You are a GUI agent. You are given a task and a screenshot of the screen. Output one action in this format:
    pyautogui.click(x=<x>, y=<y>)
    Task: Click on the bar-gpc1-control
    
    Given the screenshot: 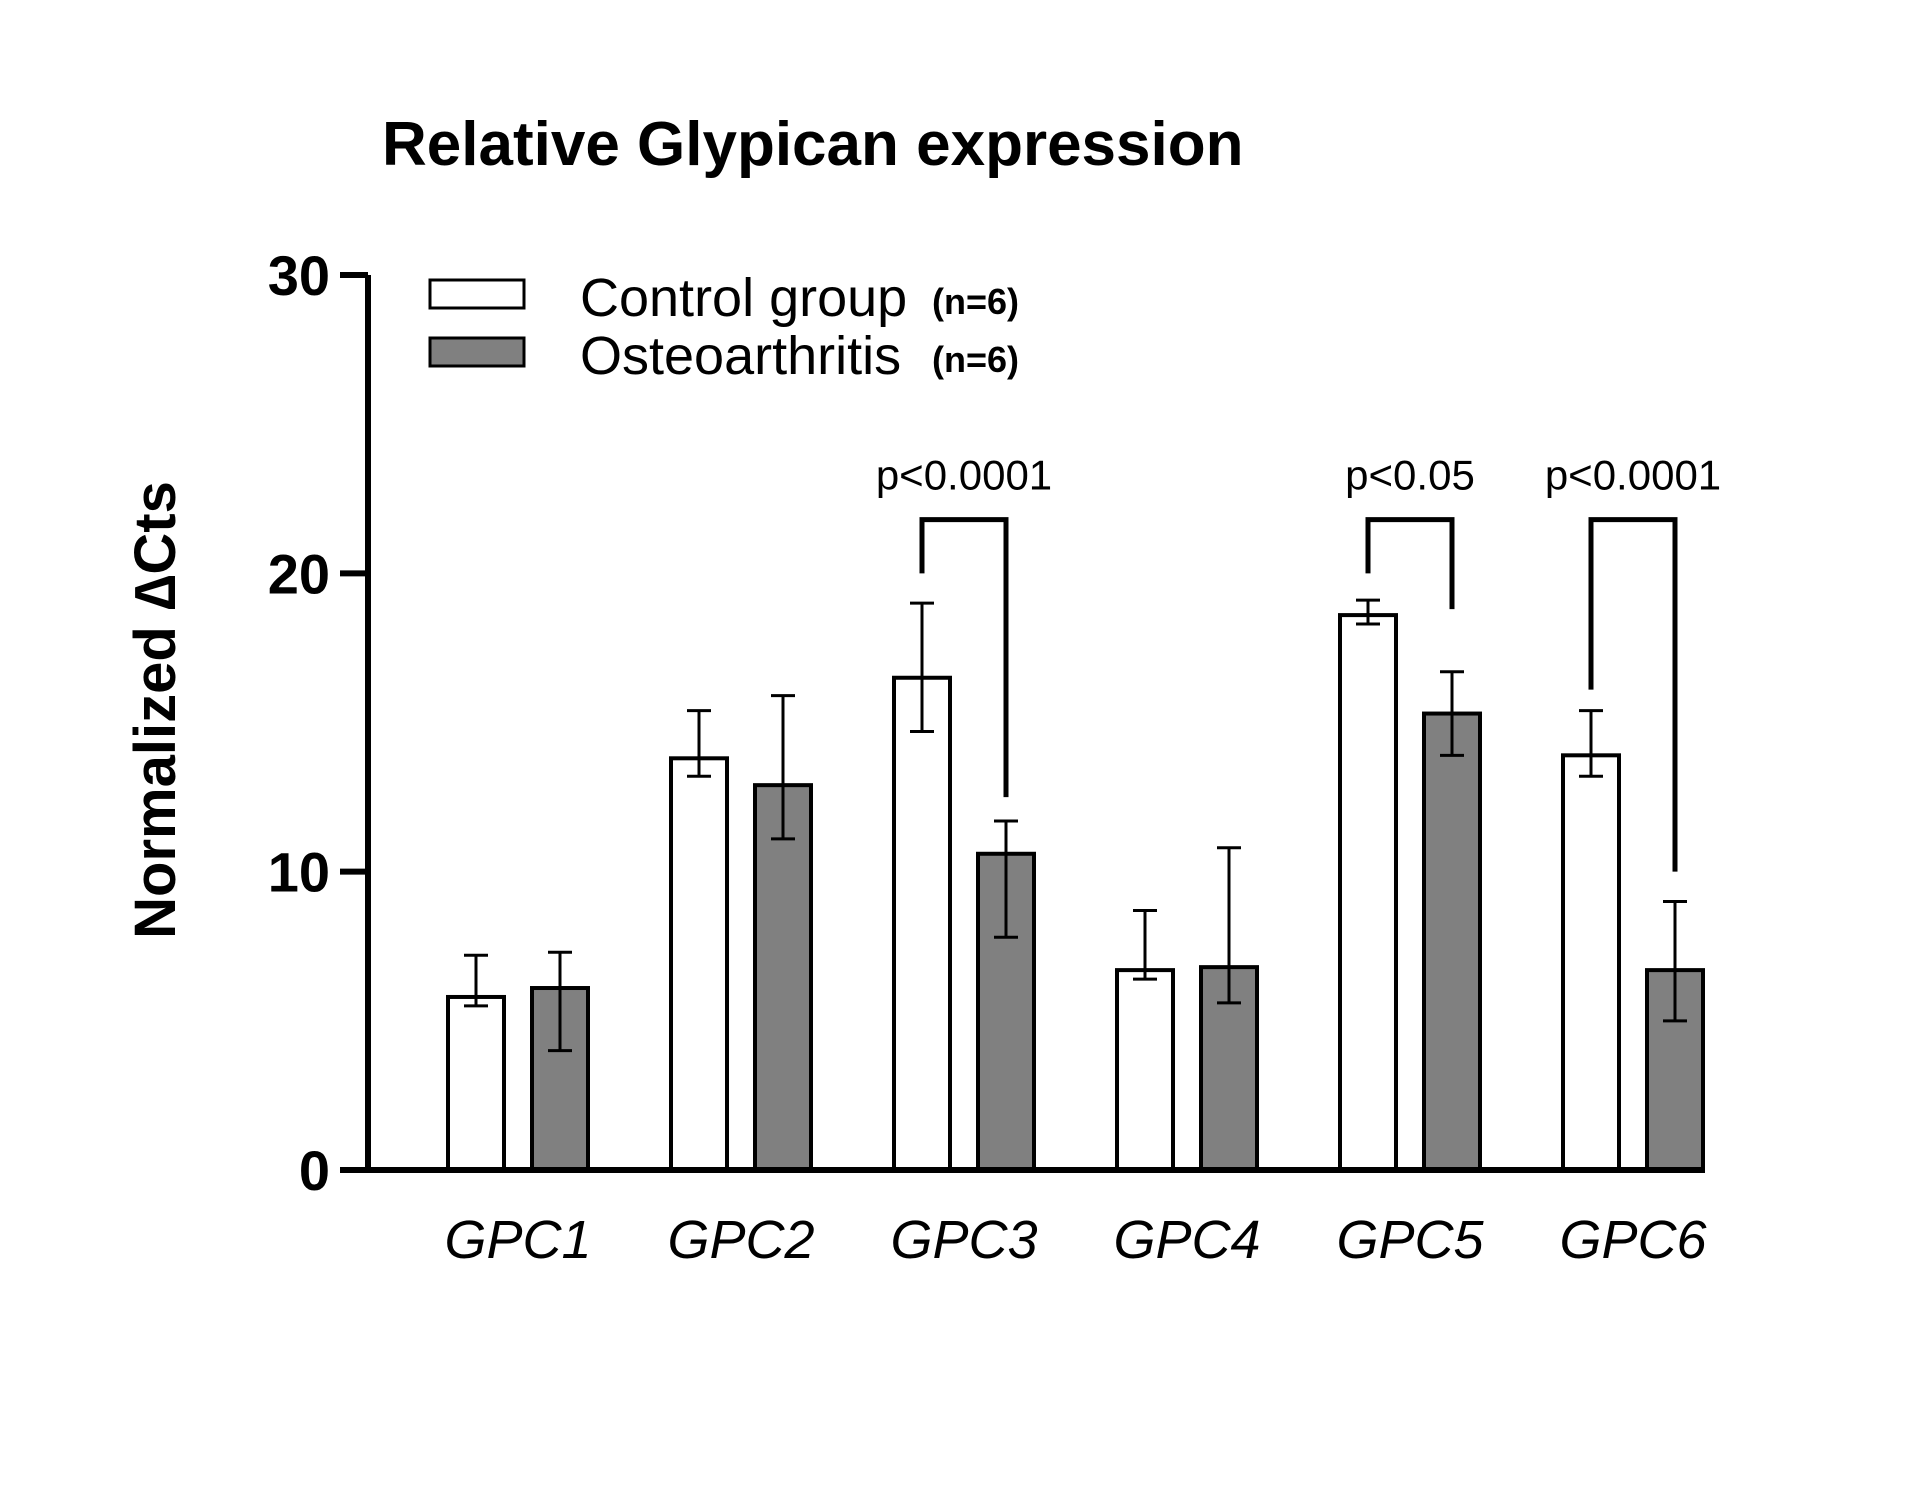 What is the action you would take?
    pyautogui.click(x=476, y=1083)
    